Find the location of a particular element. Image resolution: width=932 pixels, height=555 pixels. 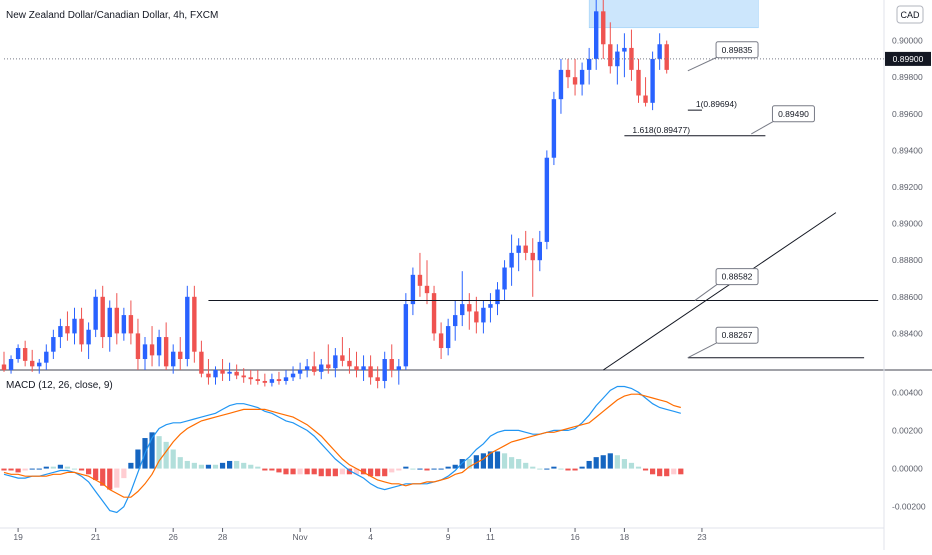

trend-line is located at coordinates (719, 291).